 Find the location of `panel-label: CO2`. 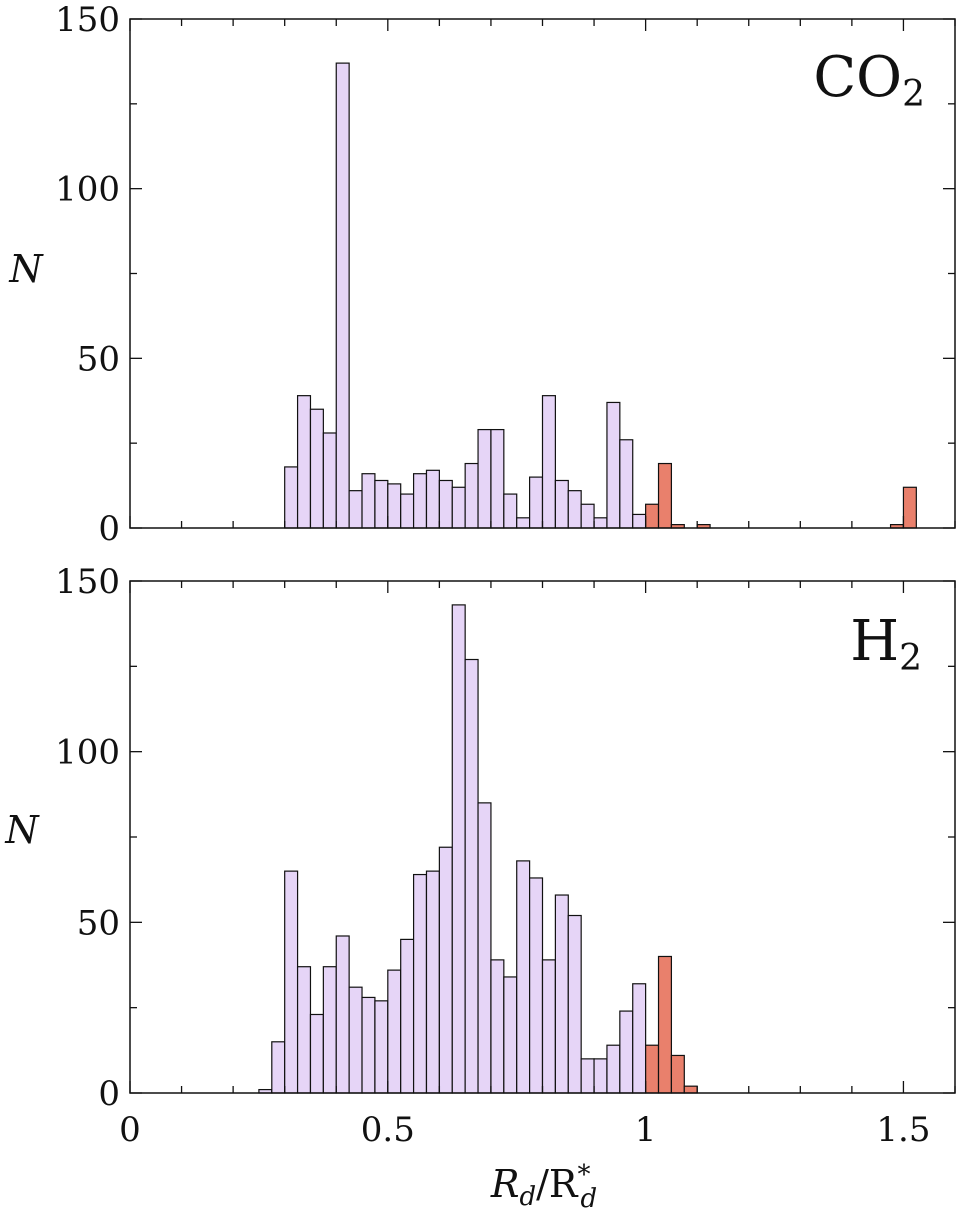

panel-label: CO2 is located at coordinates (869, 80).